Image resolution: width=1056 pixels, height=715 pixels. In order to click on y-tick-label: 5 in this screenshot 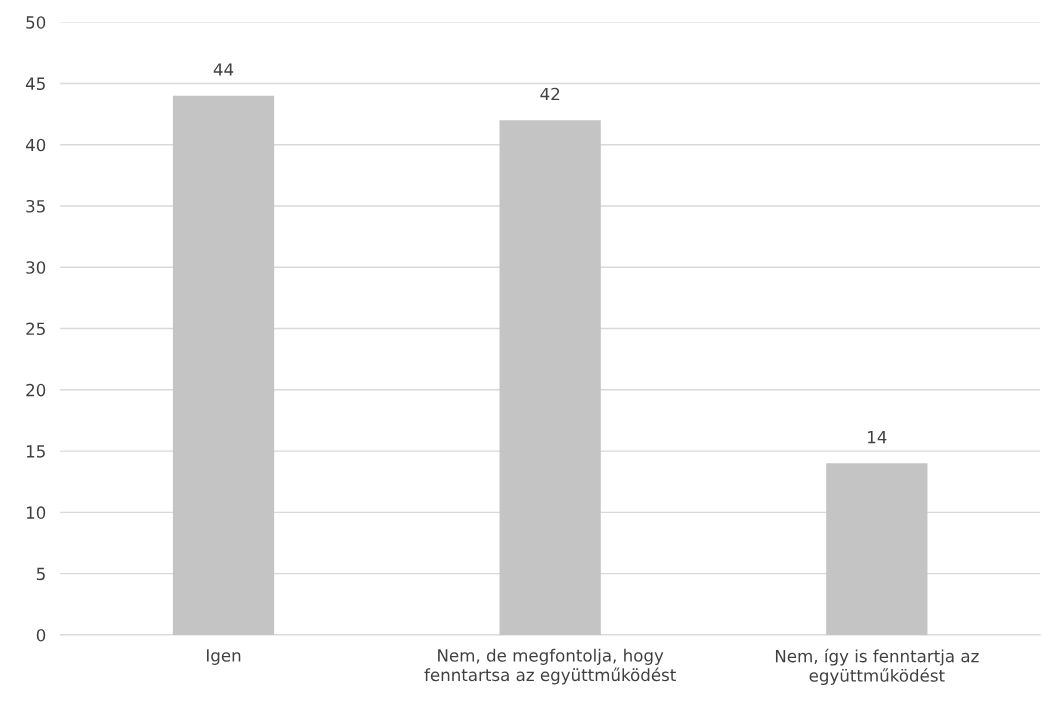, I will do `click(40, 574)`.